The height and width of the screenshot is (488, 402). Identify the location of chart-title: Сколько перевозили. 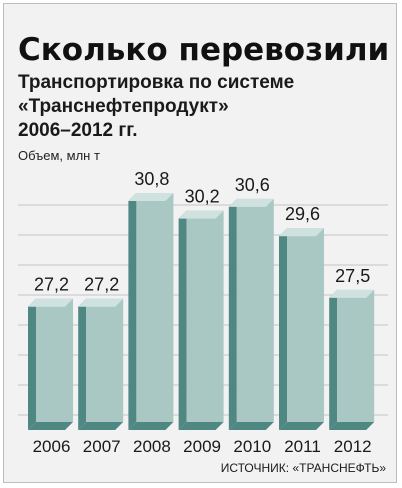
(203, 50).